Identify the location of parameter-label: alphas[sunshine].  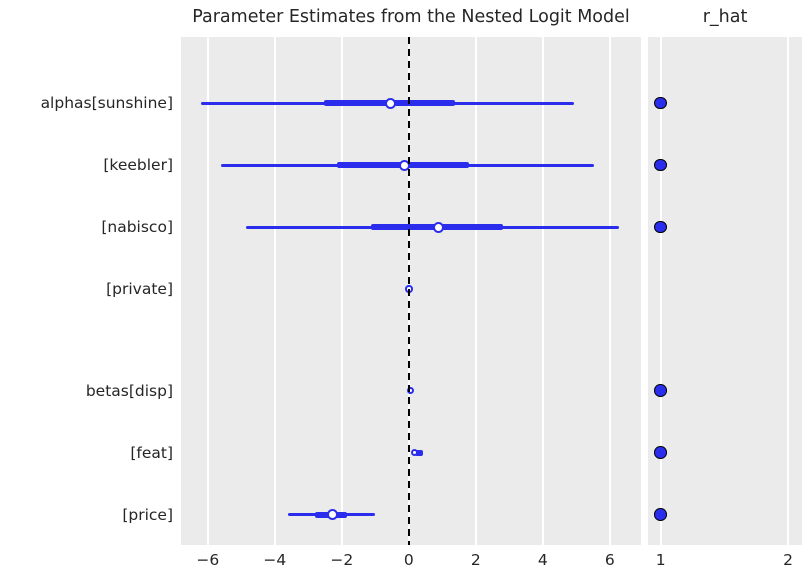
(106, 103).